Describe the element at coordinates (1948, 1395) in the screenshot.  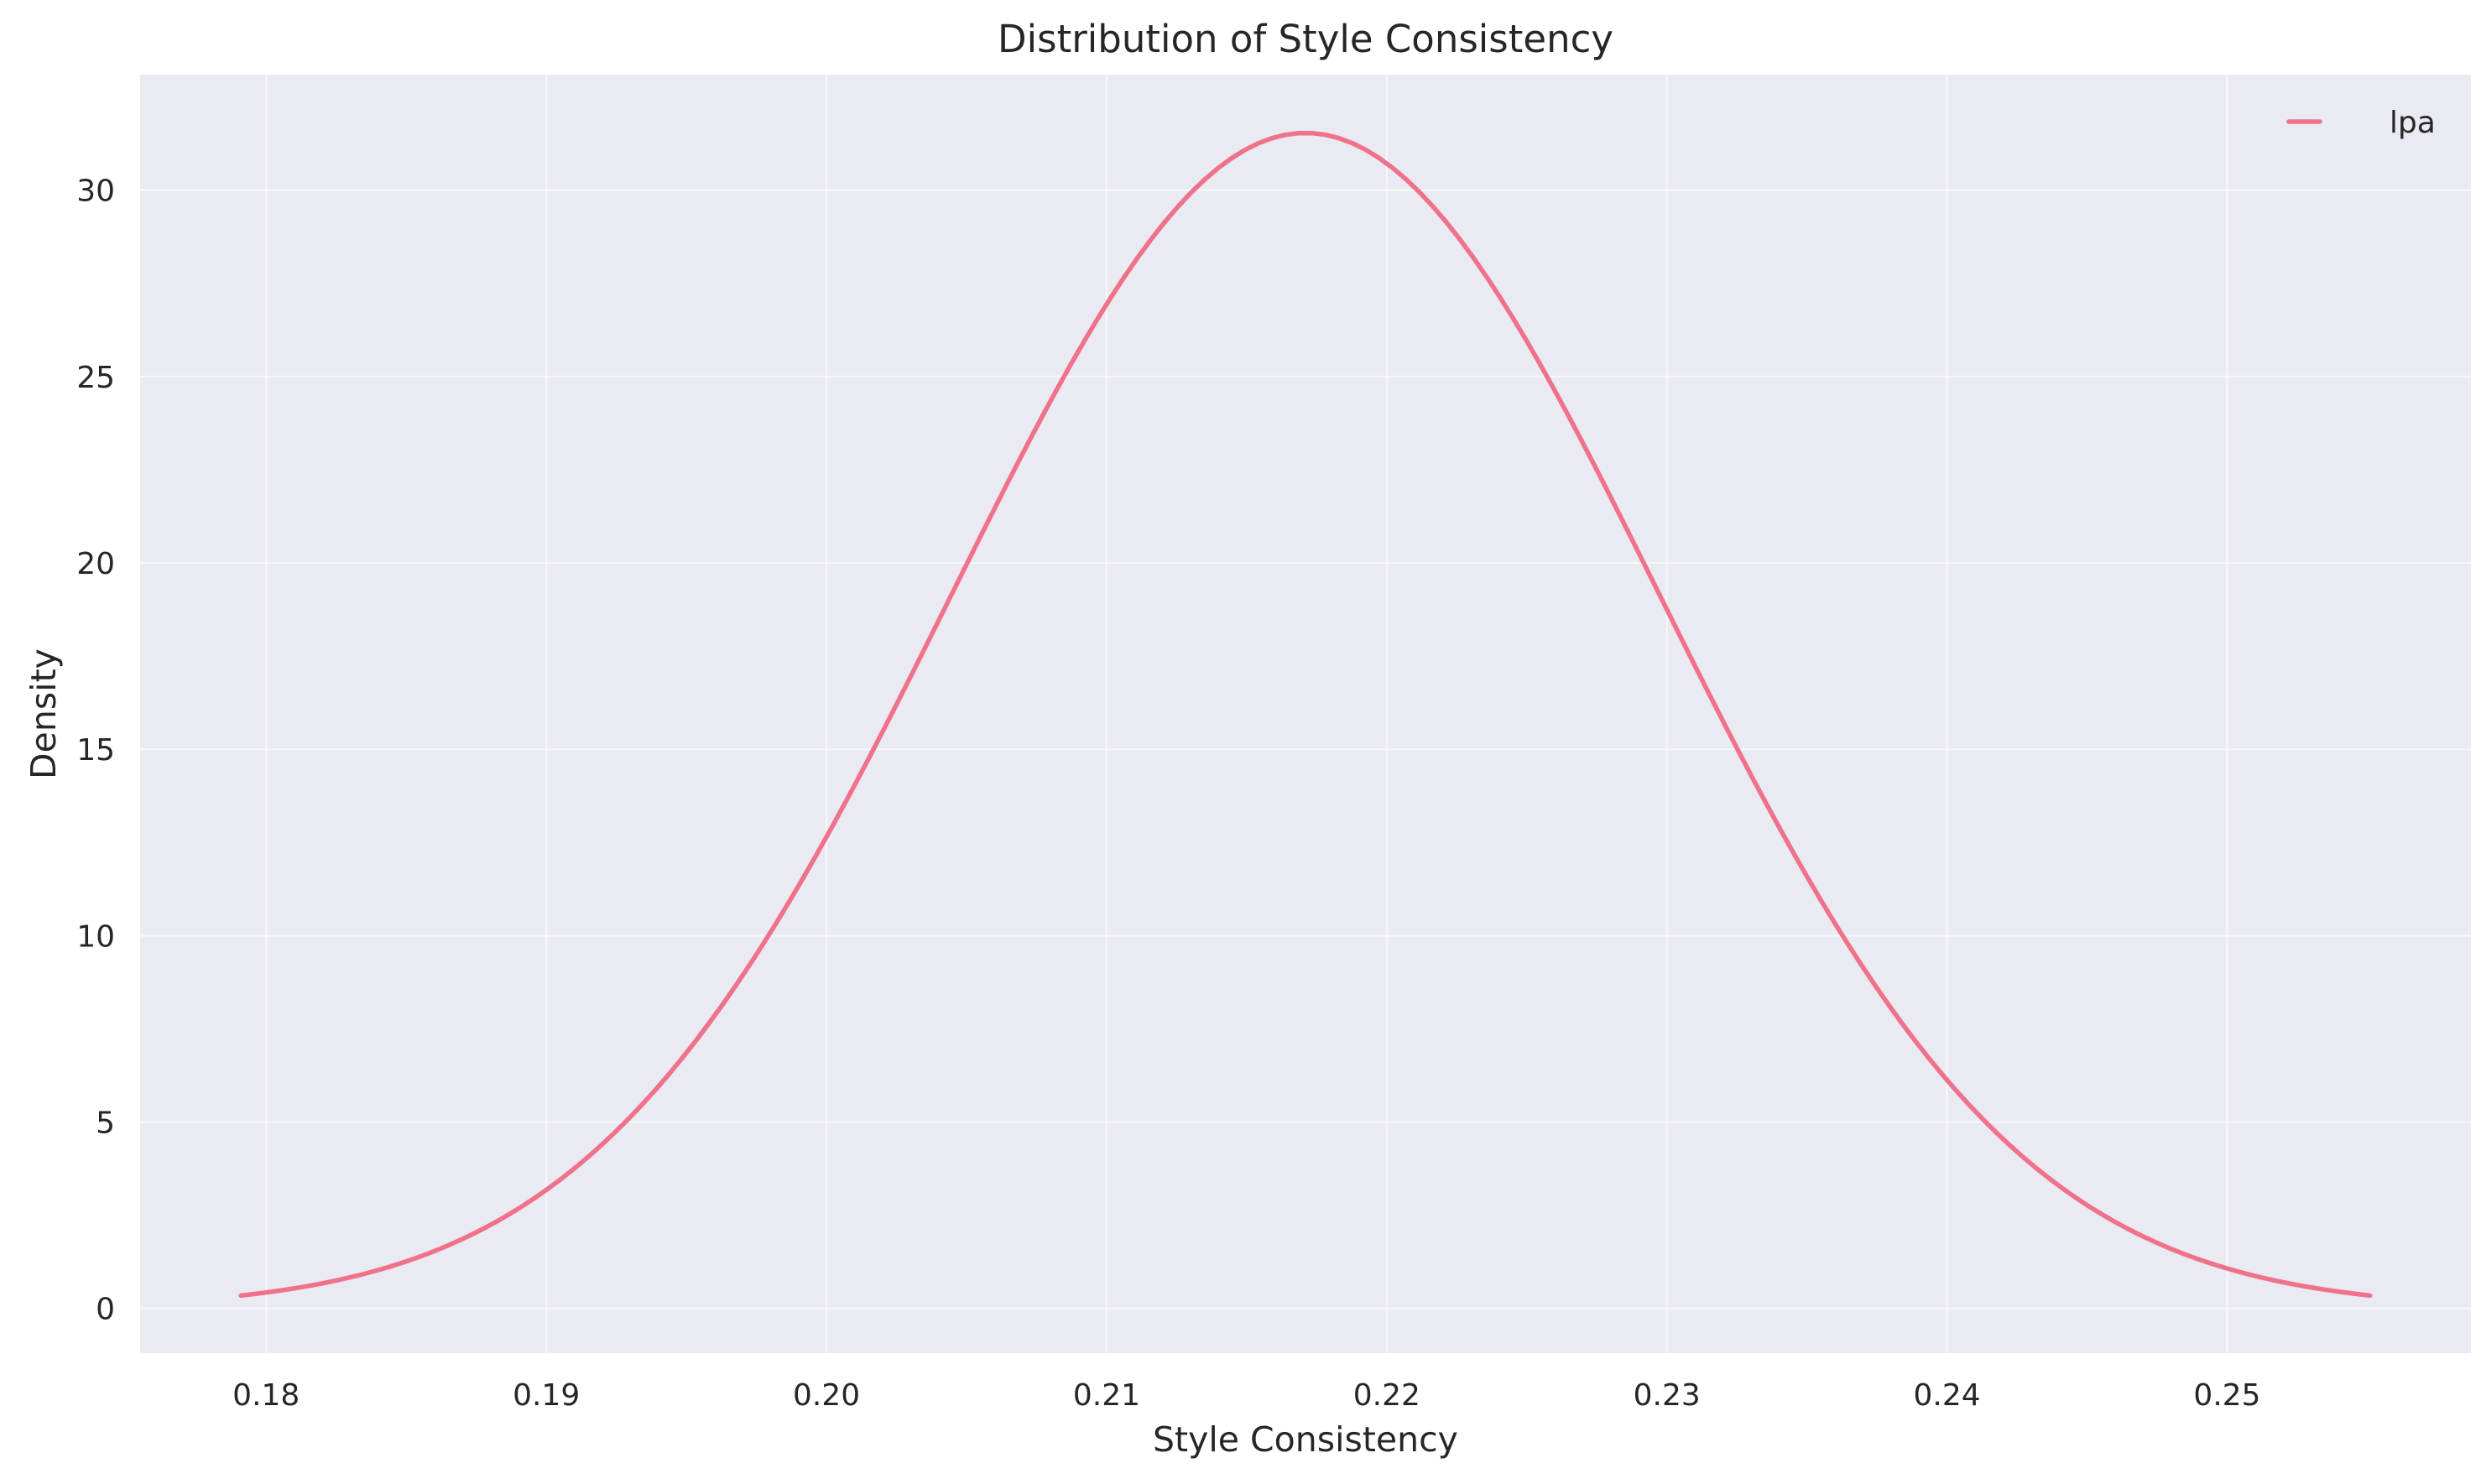
I see `x-tick-label: 0.24` at that location.